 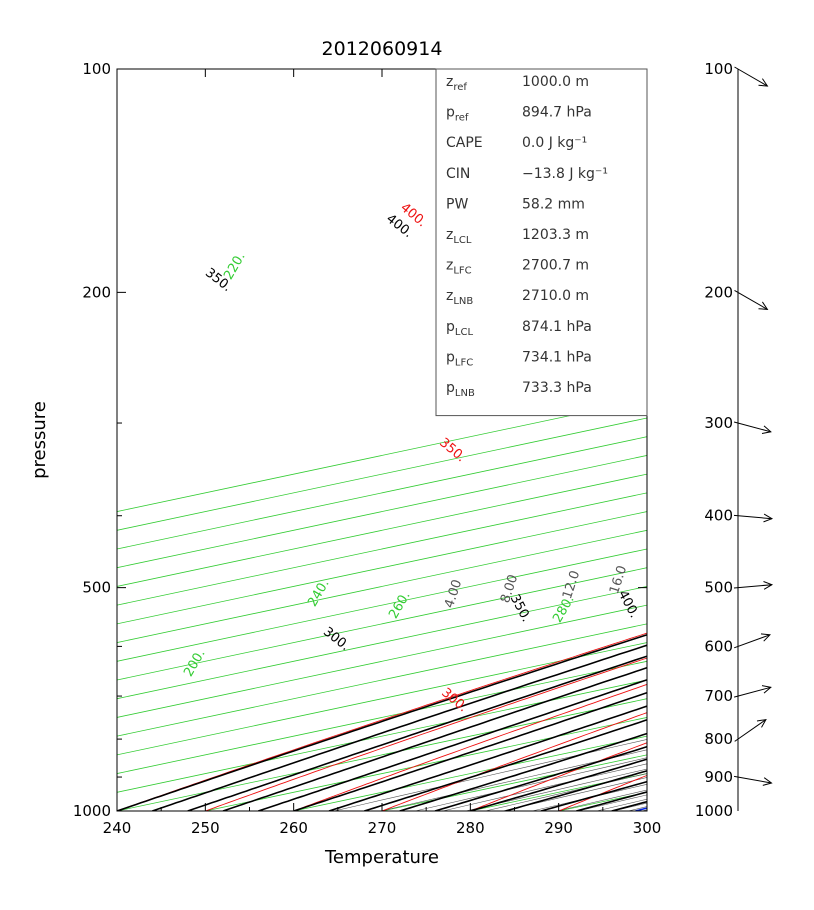 I want to click on info-row-label: PW, so click(x=457, y=204).